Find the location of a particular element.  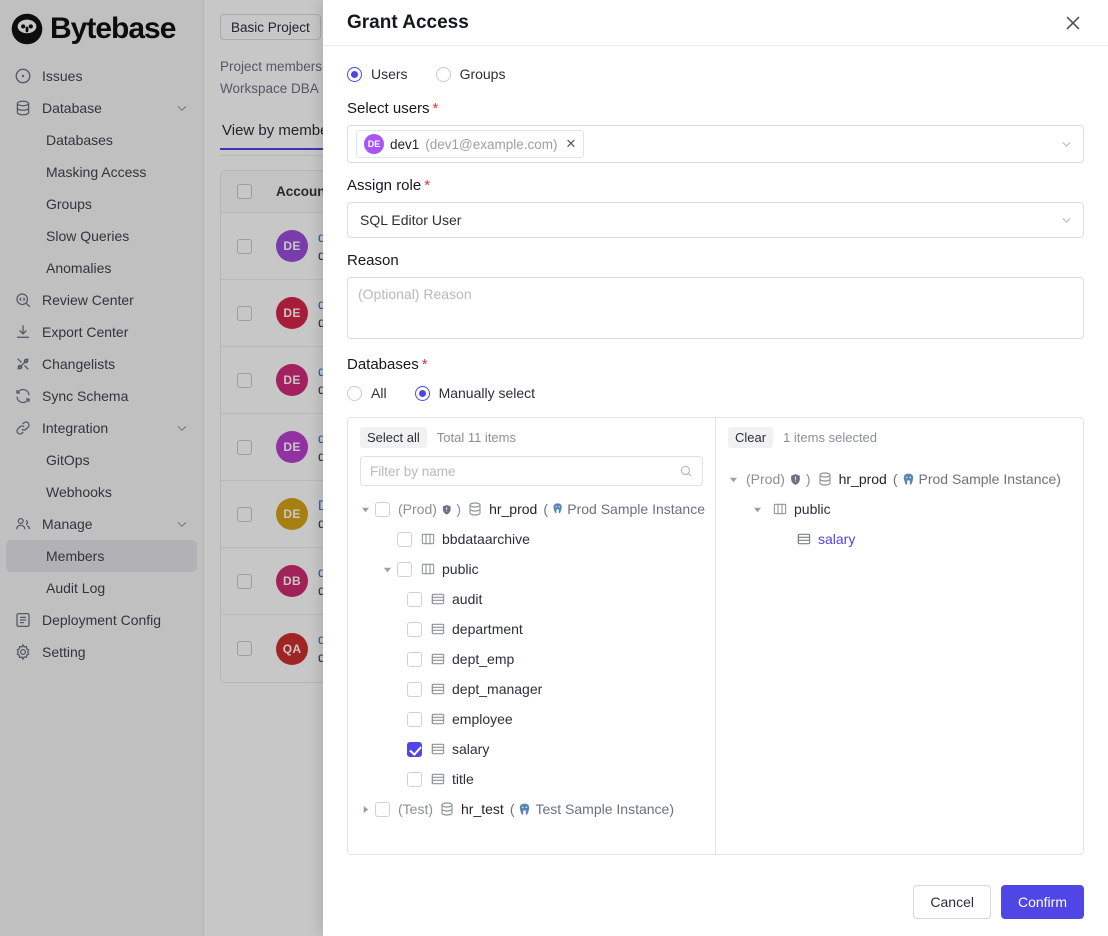

sidebar-item-manage: Manage is located at coordinates (101, 524).